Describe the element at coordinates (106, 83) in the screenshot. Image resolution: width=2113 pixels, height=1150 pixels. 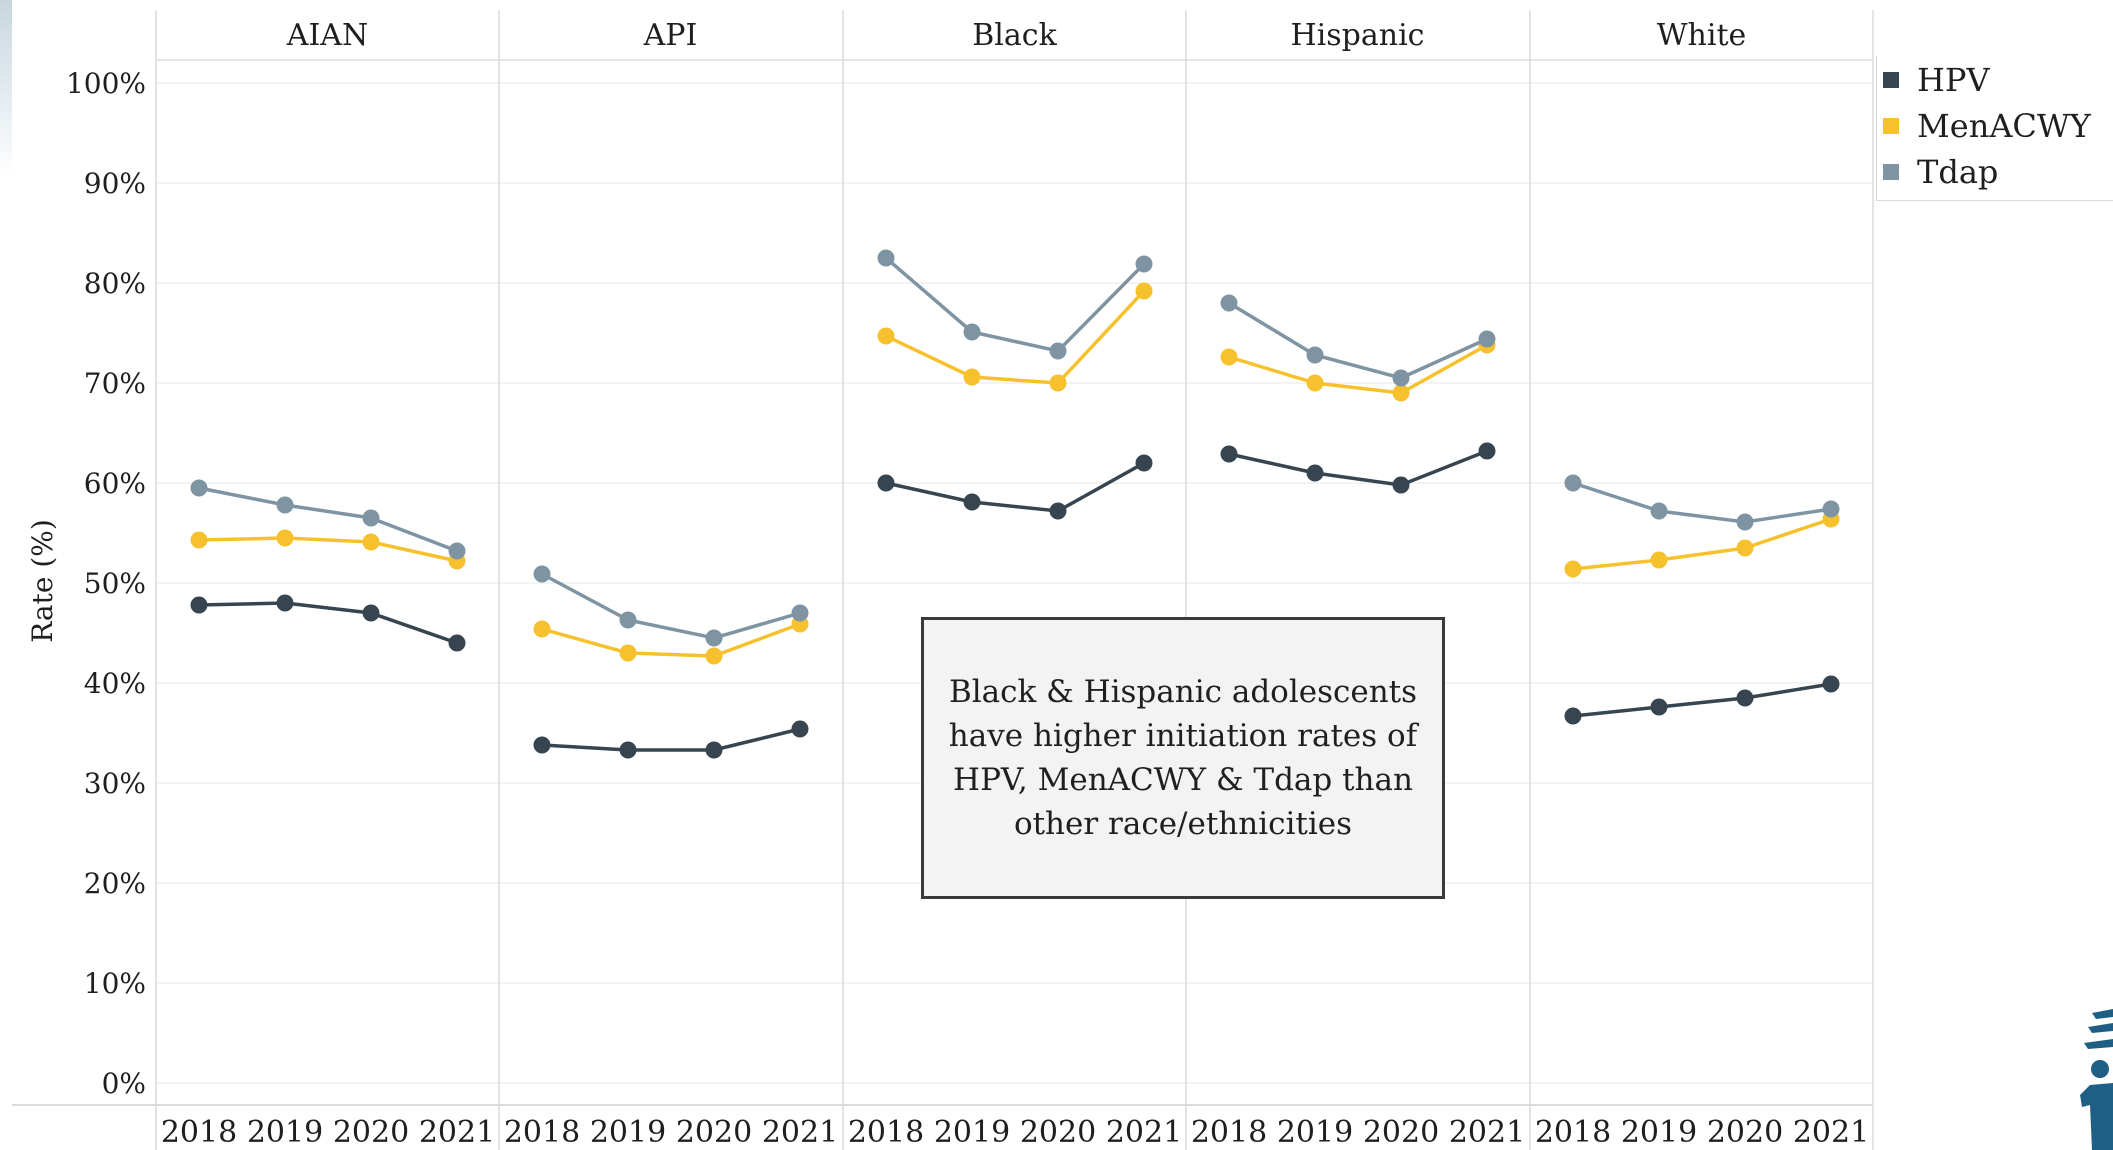
I see `y-tick-label: 100%` at that location.